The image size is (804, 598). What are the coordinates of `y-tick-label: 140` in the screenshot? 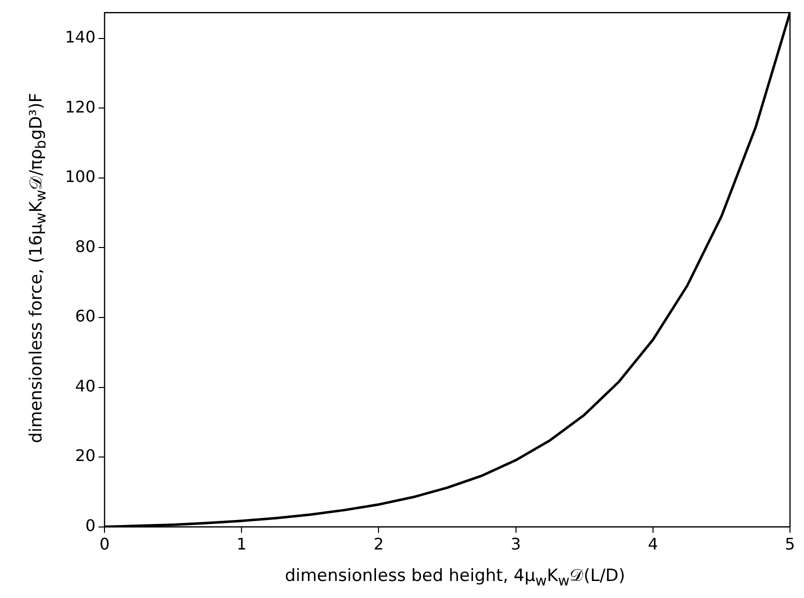 It's located at (80, 37).